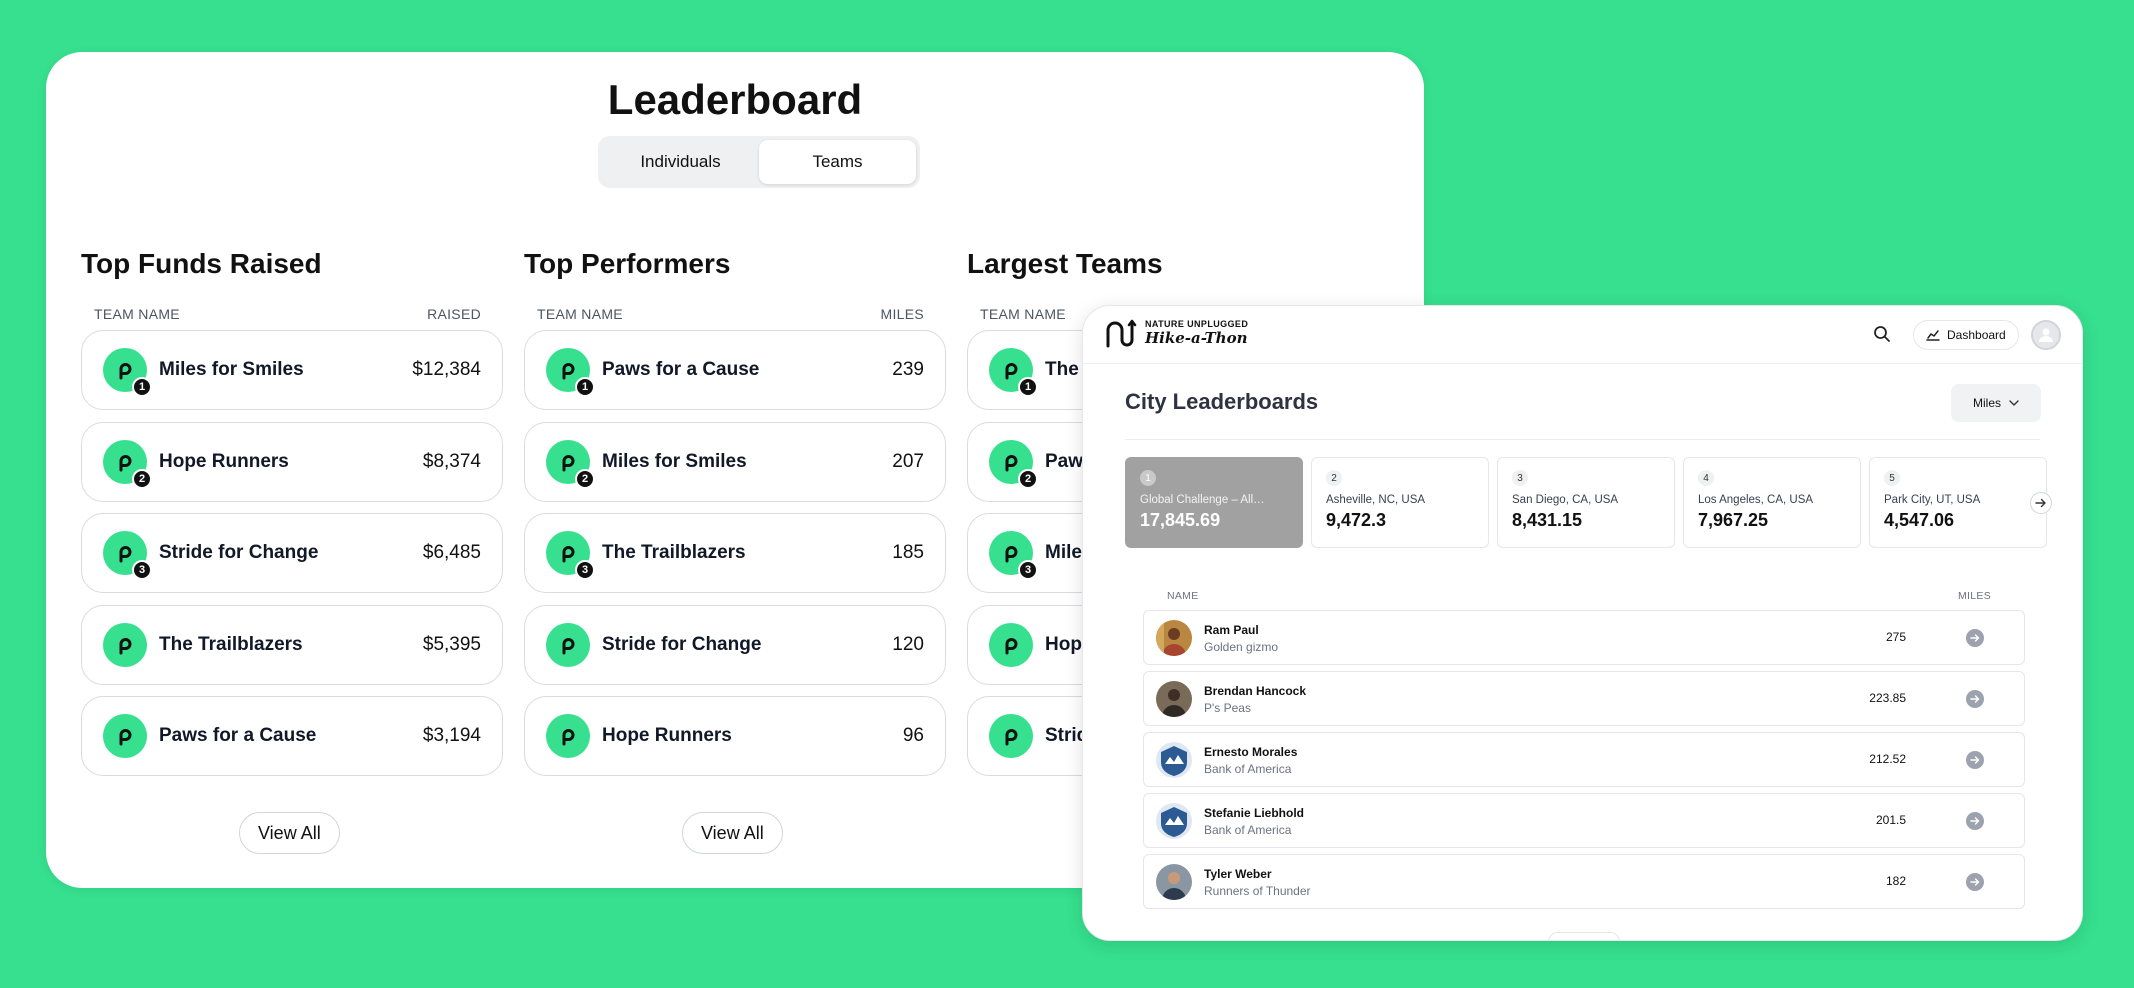 The width and height of the screenshot is (2134, 988). What do you see at coordinates (1013, 372) in the screenshot?
I see `team-logo-icon: 1` at bounding box center [1013, 372].